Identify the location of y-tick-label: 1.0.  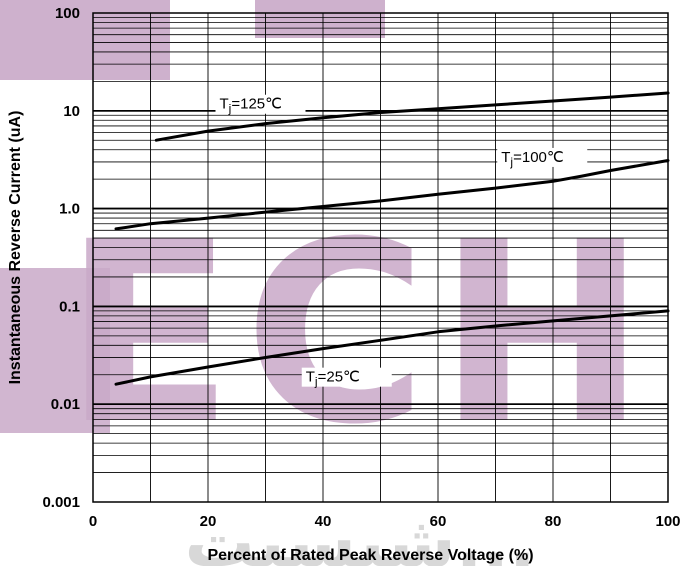
(69, 209).